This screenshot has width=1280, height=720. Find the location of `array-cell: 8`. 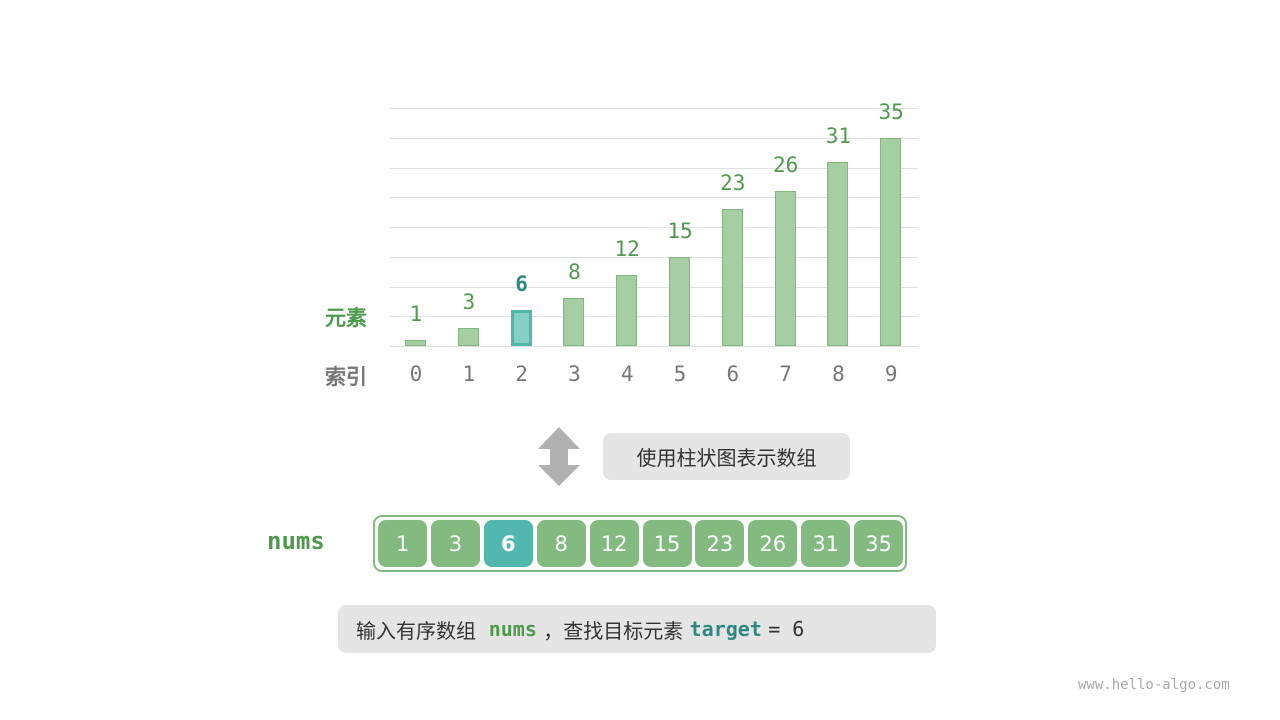

array-cell: 8 is located at coordinates (561, 543).